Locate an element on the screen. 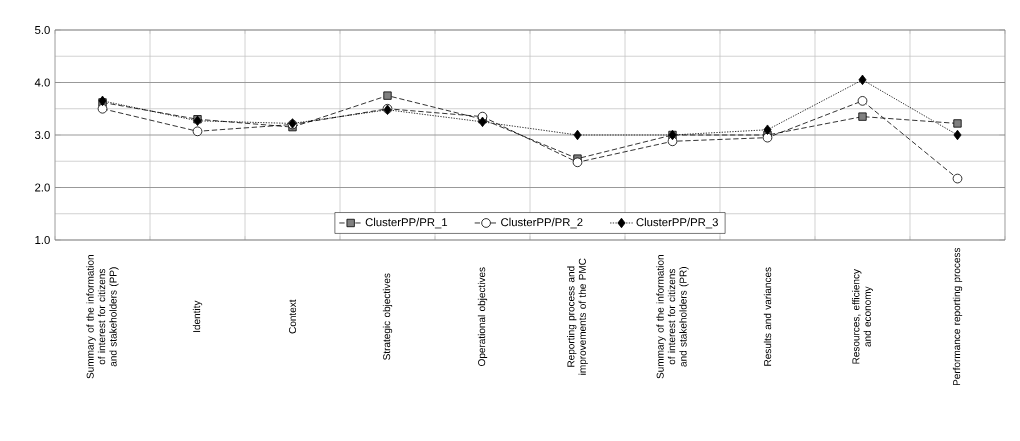 Image resolution: width=1020 pixels, height=441 pixels. x-tick-label: Identity is located at coordinates (197, 316).